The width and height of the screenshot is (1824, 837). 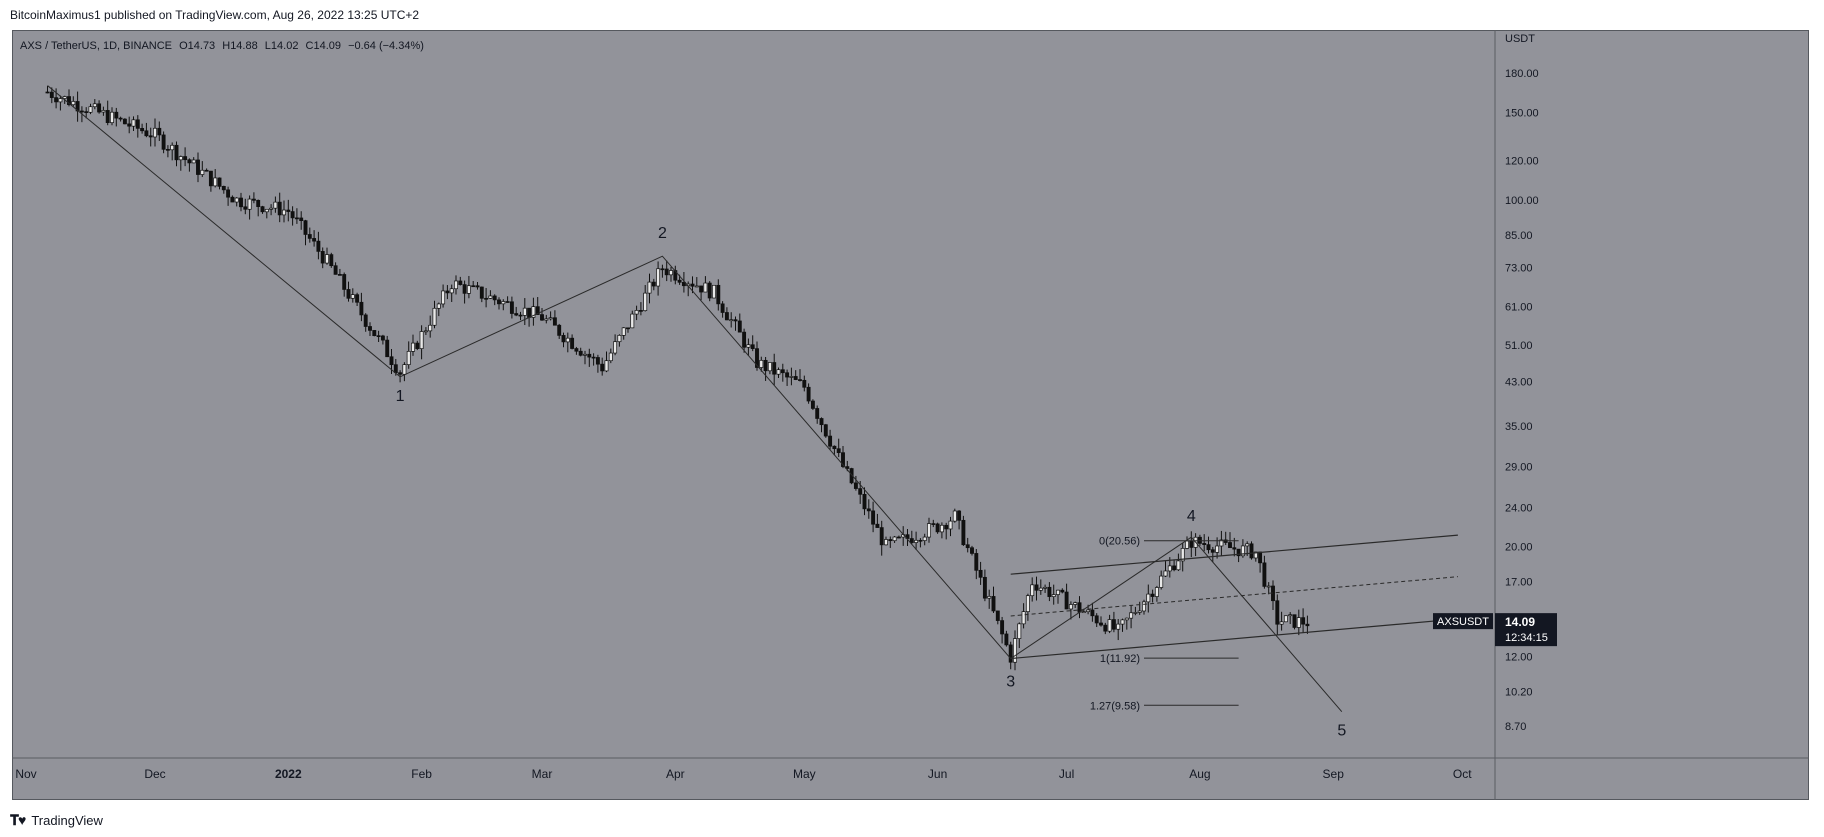 I want to click on x-tick-label: Feb, so click(x=421, y=774).